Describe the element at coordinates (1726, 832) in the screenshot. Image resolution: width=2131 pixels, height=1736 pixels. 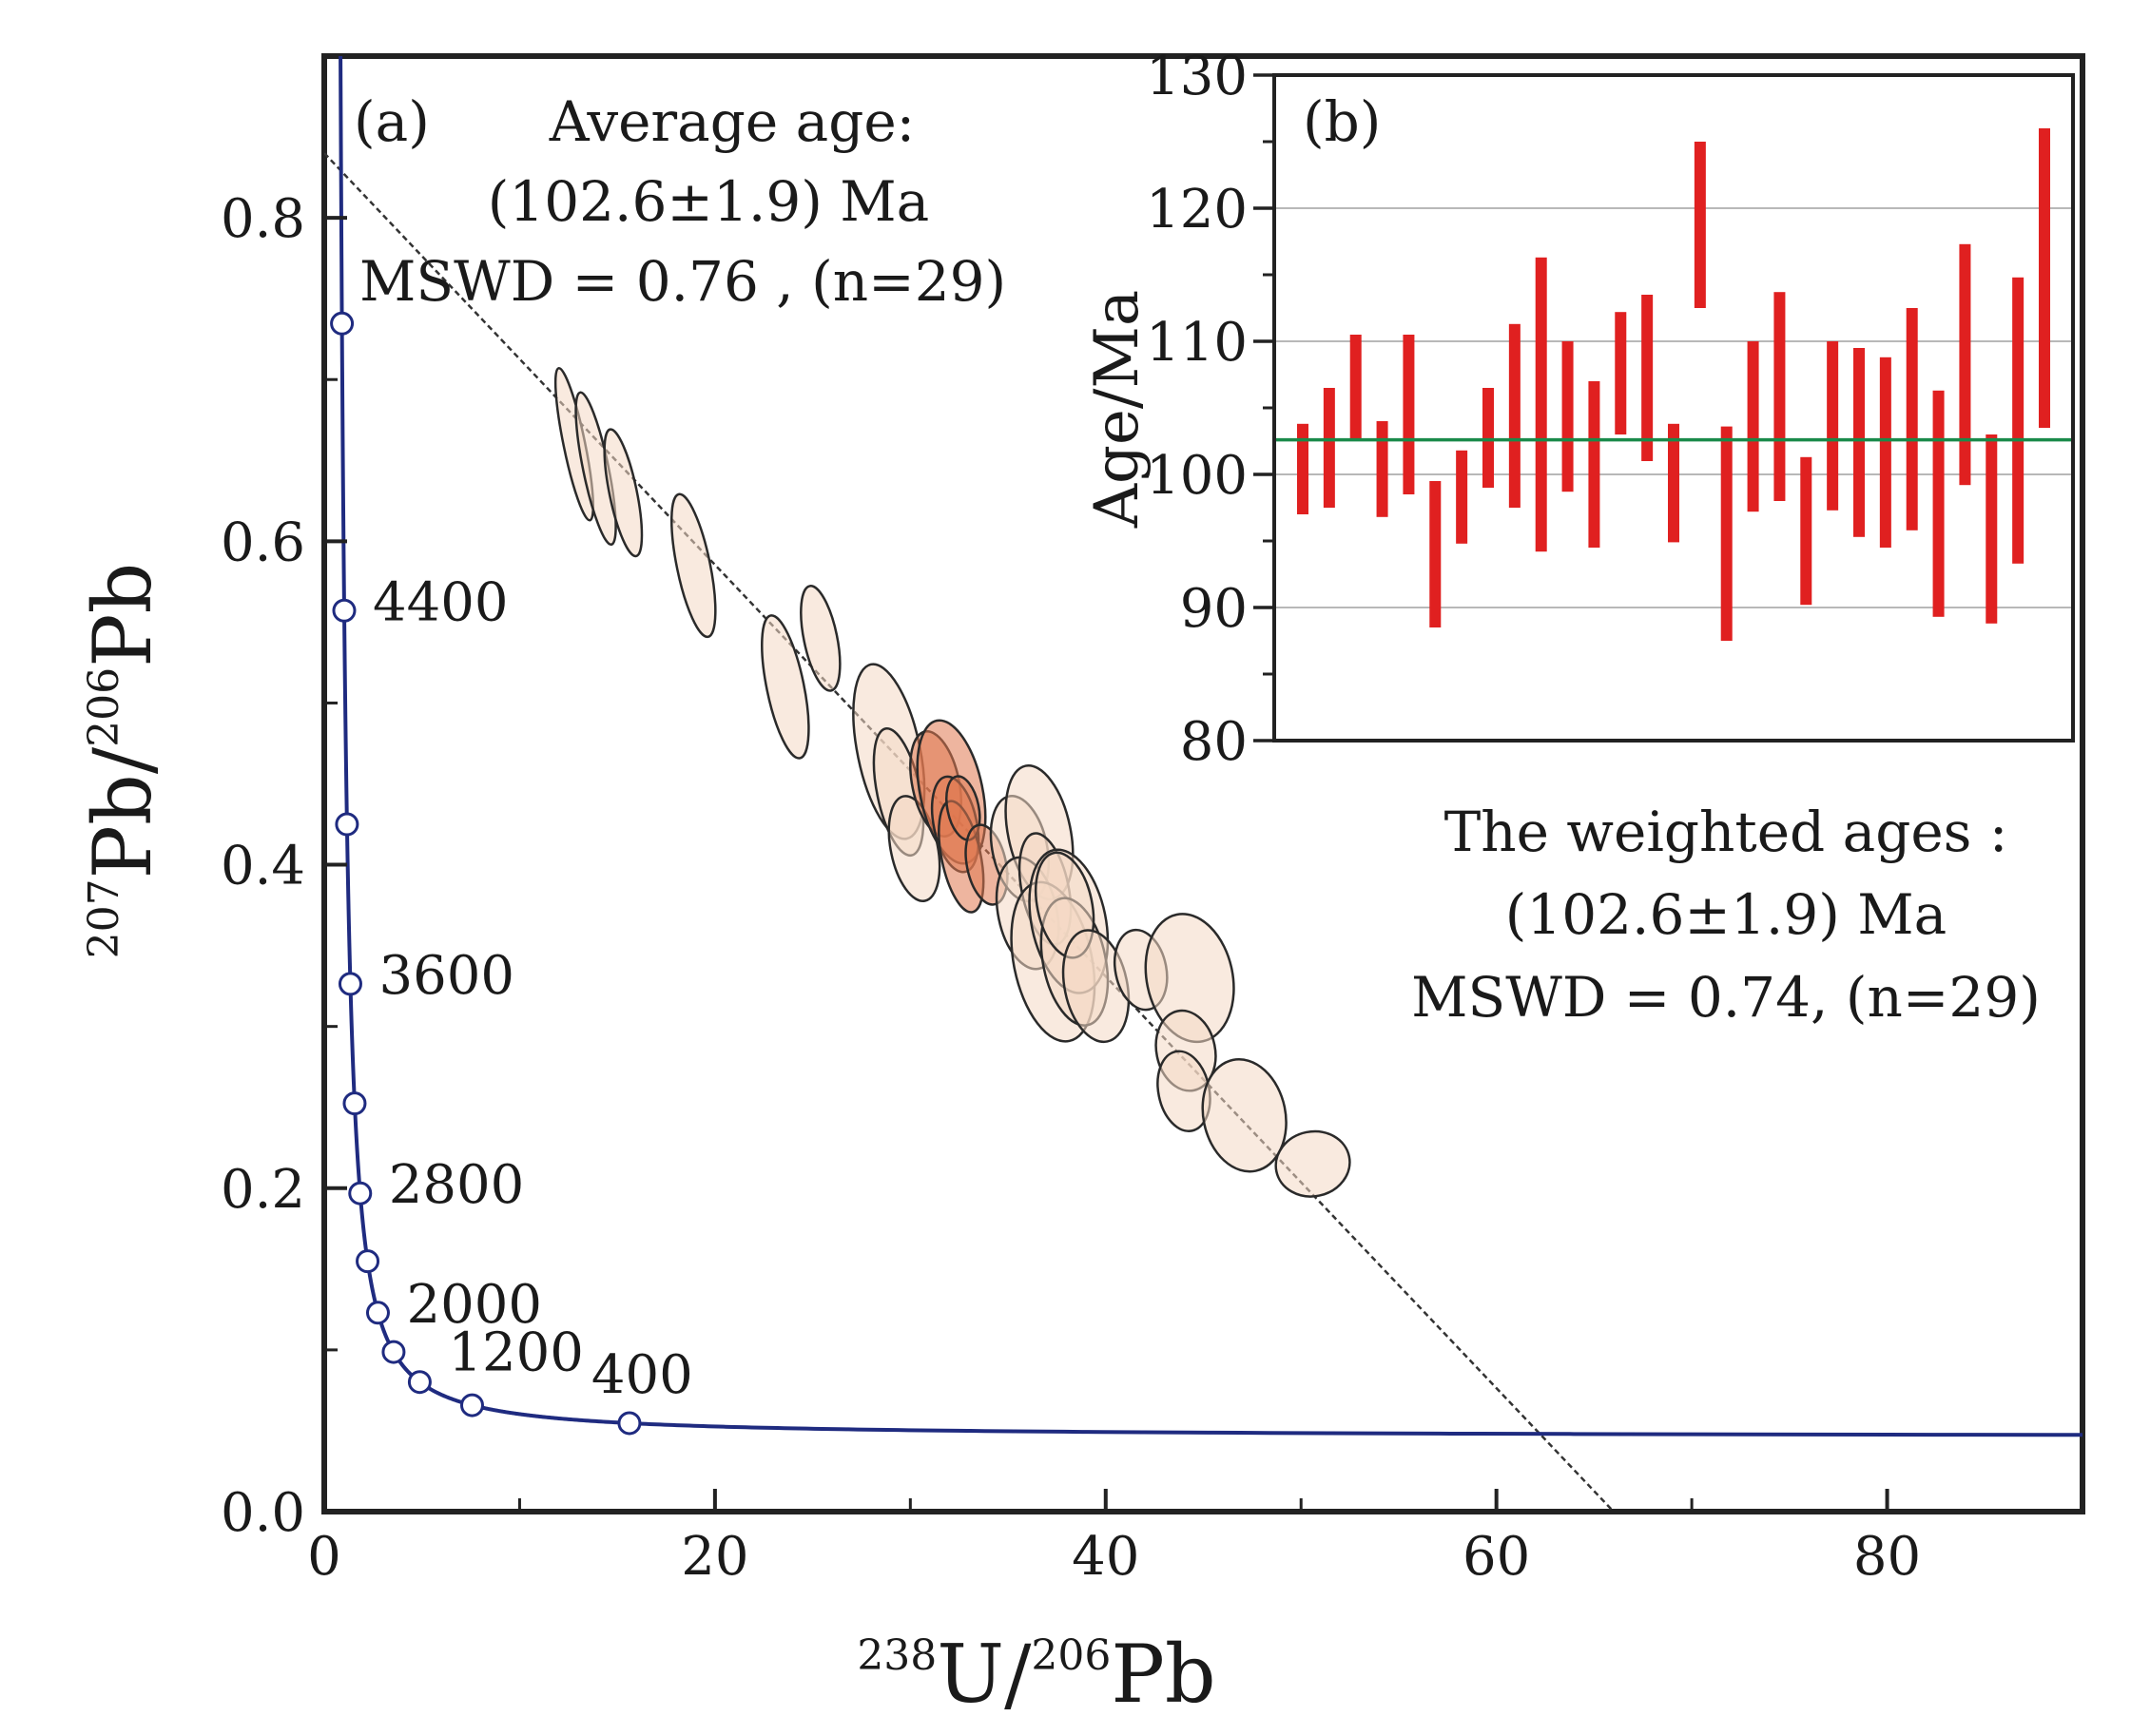
I see `weighted-note-line1: The weighted ages :` at that location.